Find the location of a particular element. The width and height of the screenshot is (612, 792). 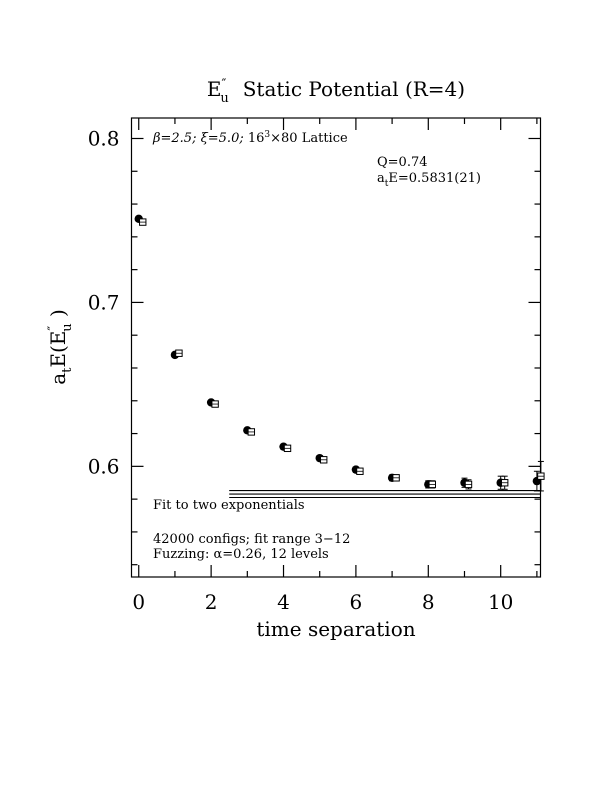

ylabel-sup: ″ is located at coordinates (53, 328).